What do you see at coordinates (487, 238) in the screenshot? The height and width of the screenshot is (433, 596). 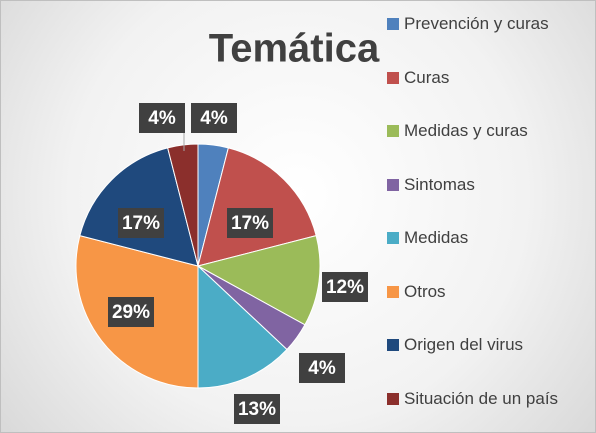 I see `legend-item: Medidas` at bounding box center [487, 238].